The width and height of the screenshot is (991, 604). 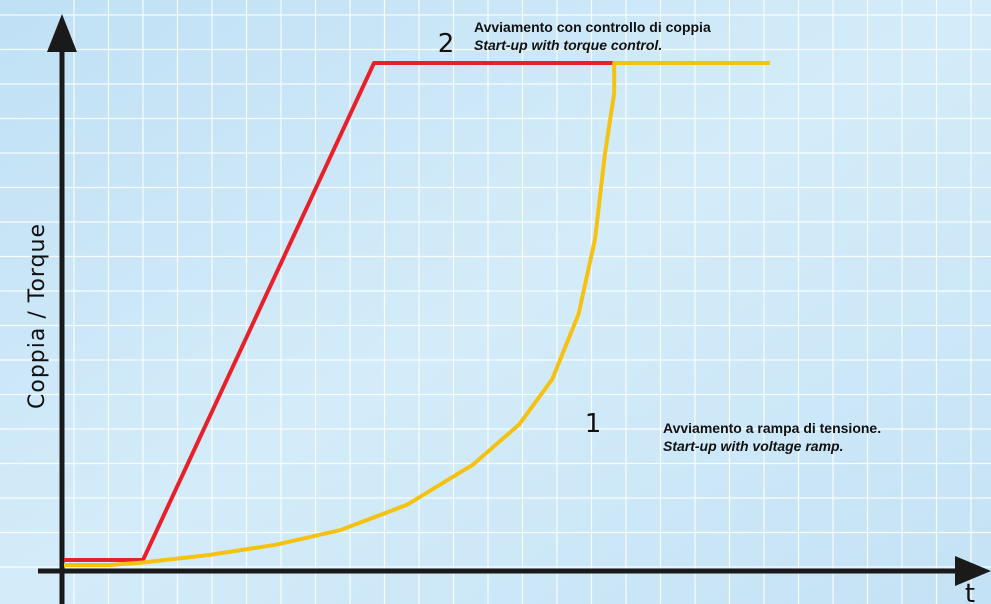 I want to click on series-2-label-it: Avviamento con controllo di coppia, so click(x=592, y=27).